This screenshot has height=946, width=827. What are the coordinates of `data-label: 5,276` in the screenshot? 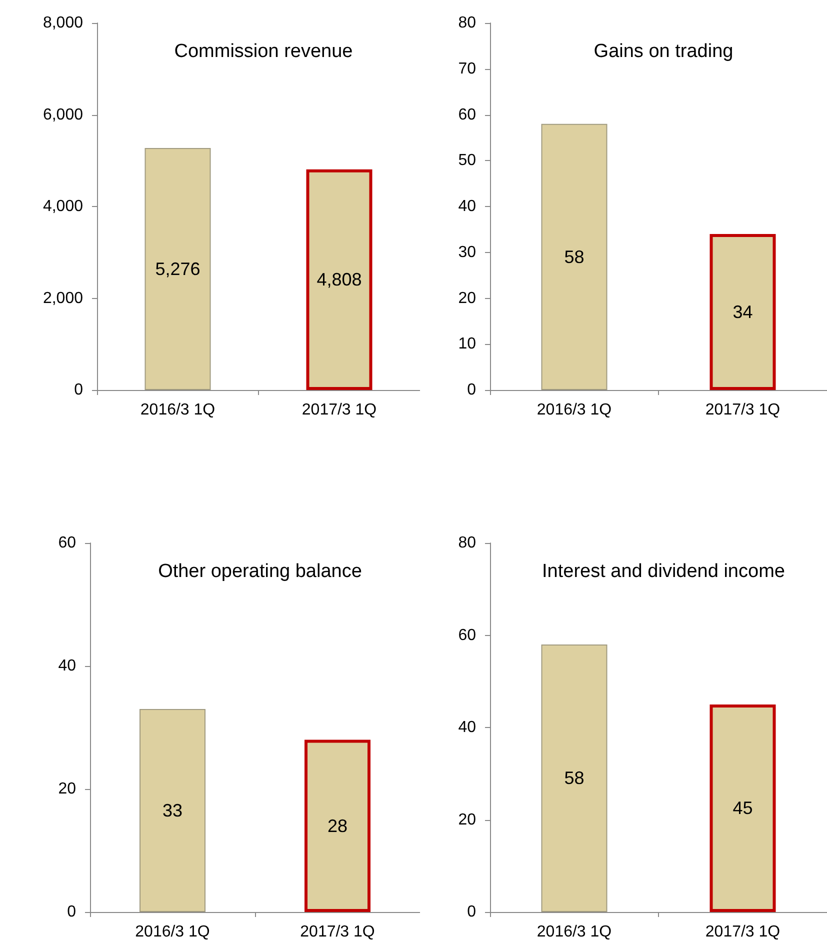 It's located at (177, 268).